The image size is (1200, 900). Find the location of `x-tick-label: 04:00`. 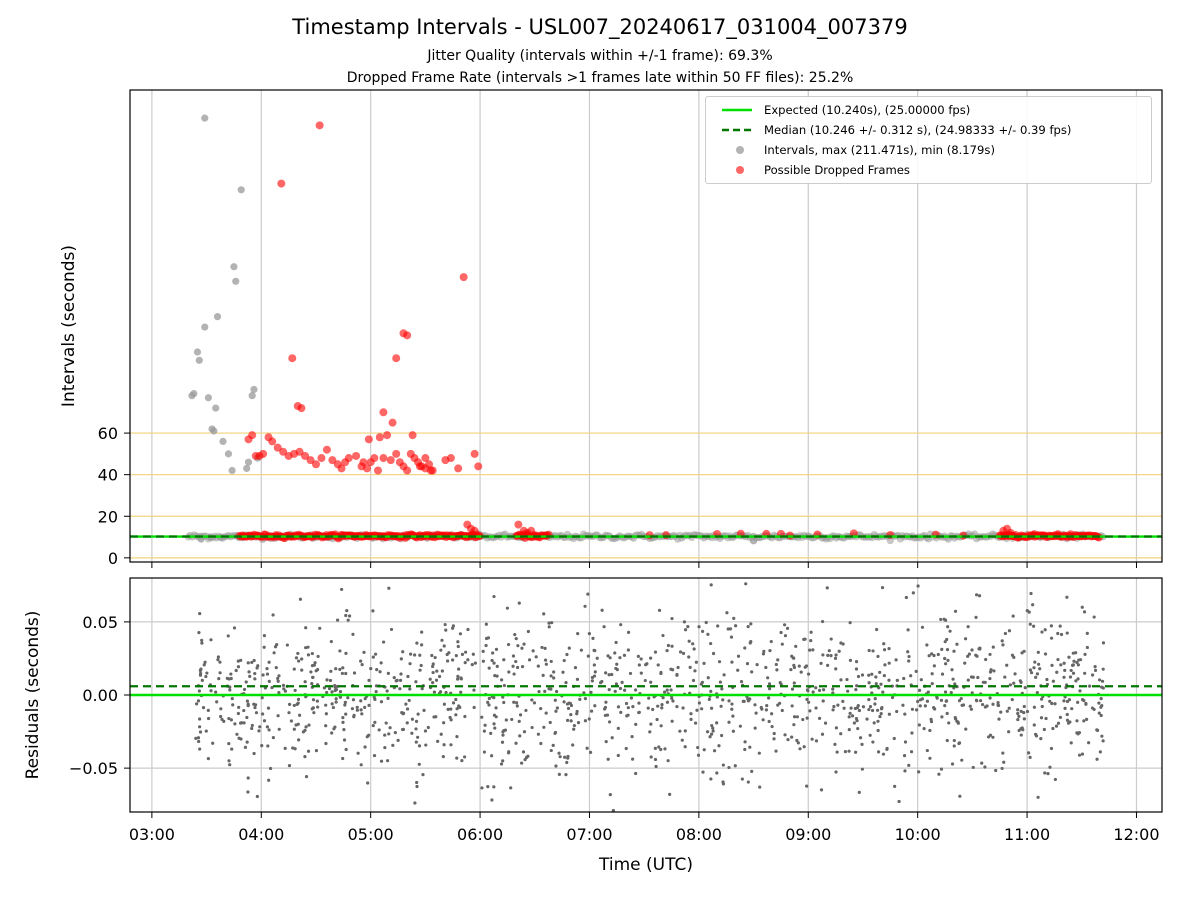

x-tick-label: 04:00 is located at coordinates (261, 834).